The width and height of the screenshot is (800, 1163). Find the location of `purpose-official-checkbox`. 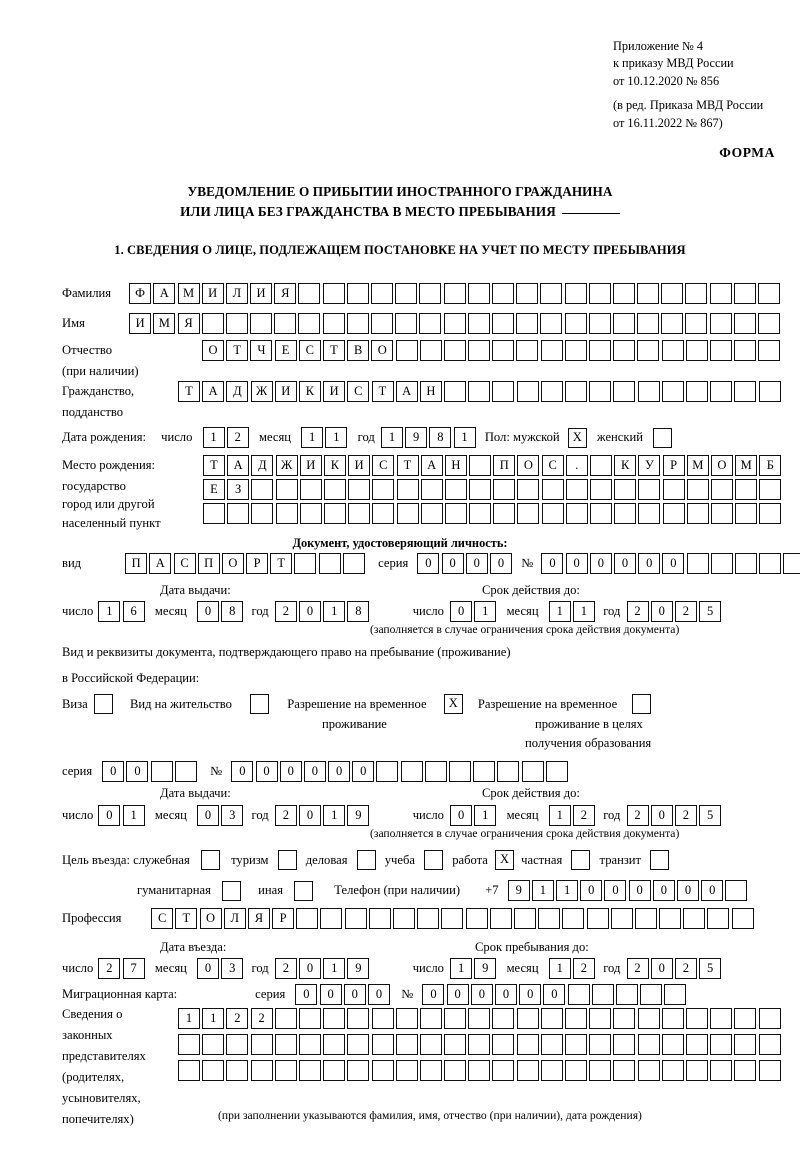

purpose-official-checkbox is located at coordinates (210, 860).